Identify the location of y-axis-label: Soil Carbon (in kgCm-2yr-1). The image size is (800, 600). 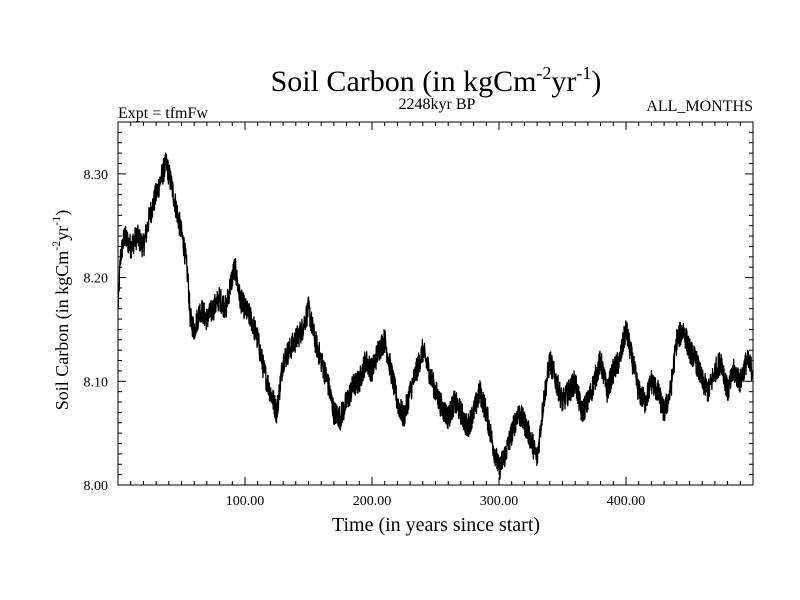
(61, 310).